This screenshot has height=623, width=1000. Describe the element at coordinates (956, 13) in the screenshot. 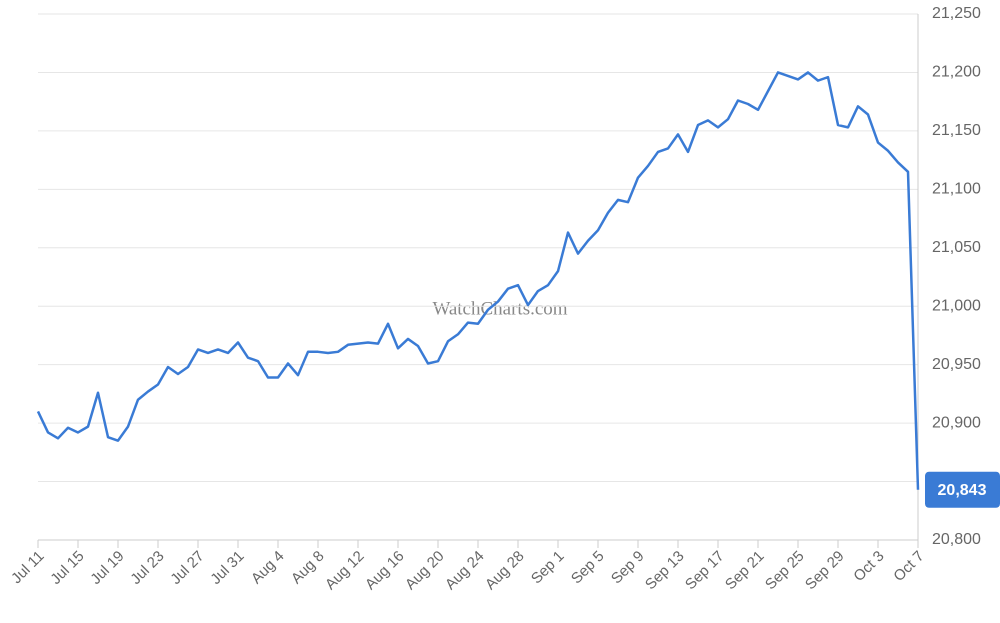

I see `y-tick-label: 21,250` at that location.